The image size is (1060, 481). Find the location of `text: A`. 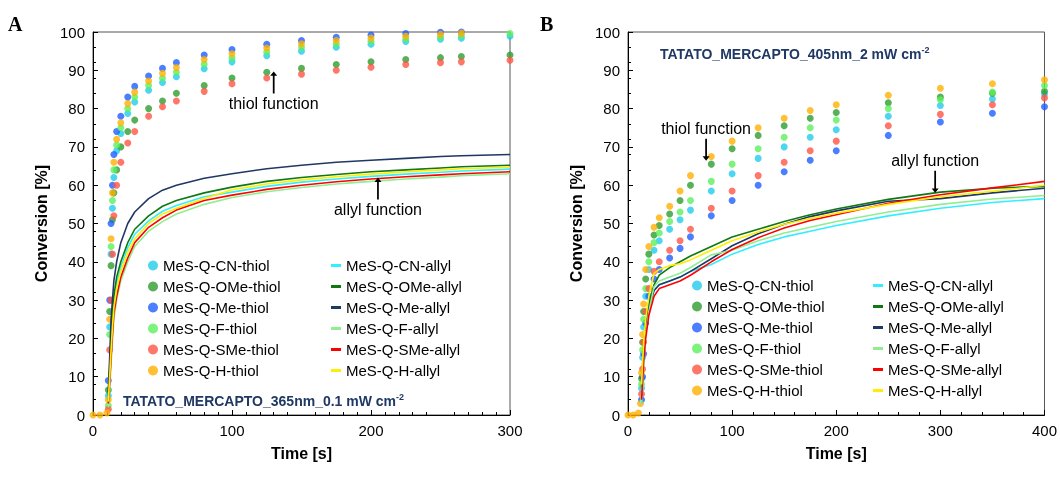

text: A is located at coordinates (15, 24).